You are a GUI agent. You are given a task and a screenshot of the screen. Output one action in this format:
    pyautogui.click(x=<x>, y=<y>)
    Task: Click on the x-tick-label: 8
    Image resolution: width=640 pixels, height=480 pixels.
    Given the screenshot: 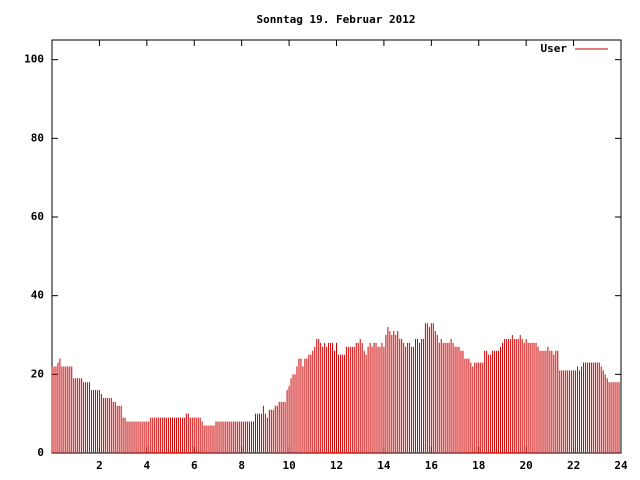 What is the action you would take?
    pyautogui.click(x=241, y=465)
    